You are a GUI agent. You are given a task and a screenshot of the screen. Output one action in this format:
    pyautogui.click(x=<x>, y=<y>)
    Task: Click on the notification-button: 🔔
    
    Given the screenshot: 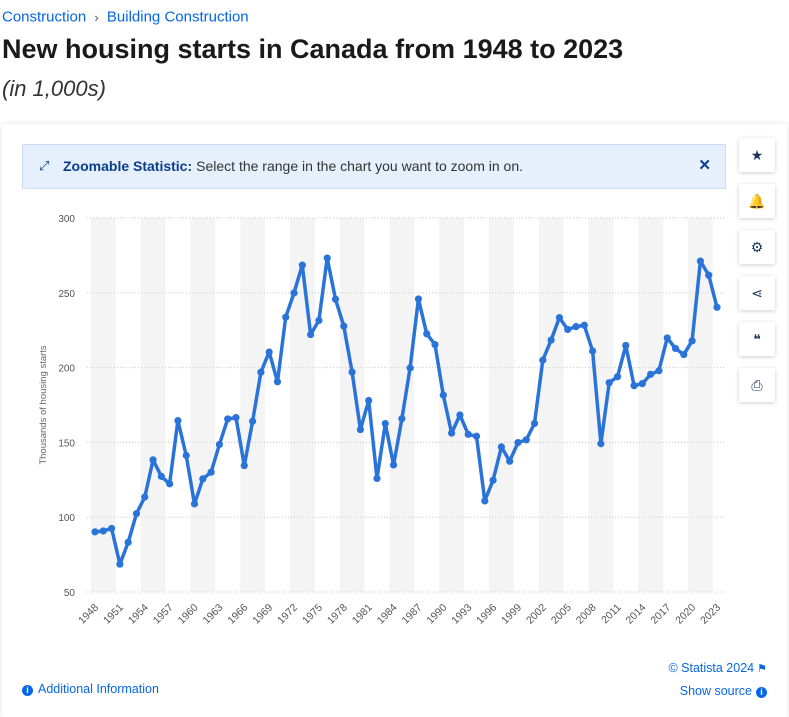 What is the action you would take?
    pyautogui.click(x=757, y=201)
    